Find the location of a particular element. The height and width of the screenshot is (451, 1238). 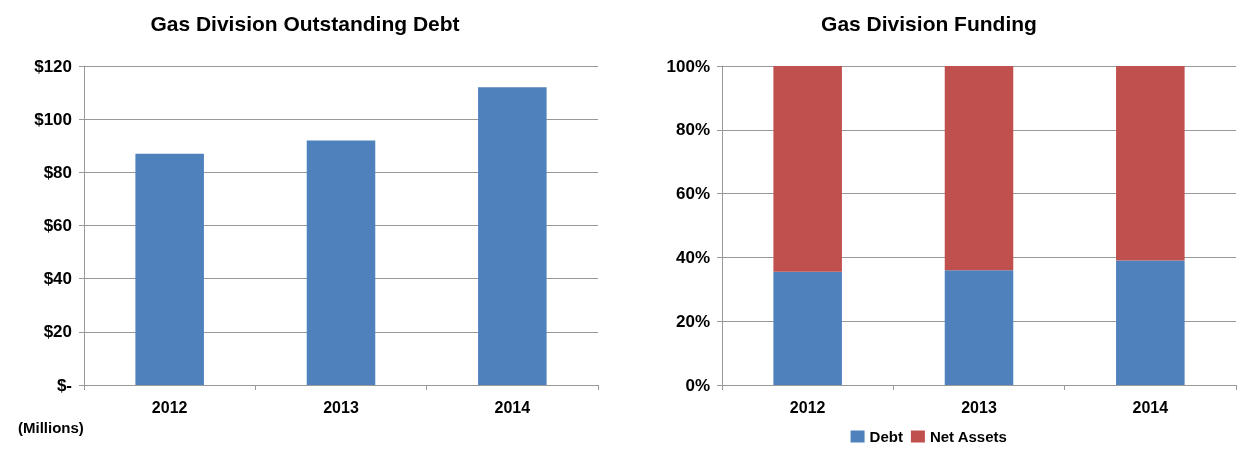

y-tick-label: 80% is located at coordinates (692, 130).